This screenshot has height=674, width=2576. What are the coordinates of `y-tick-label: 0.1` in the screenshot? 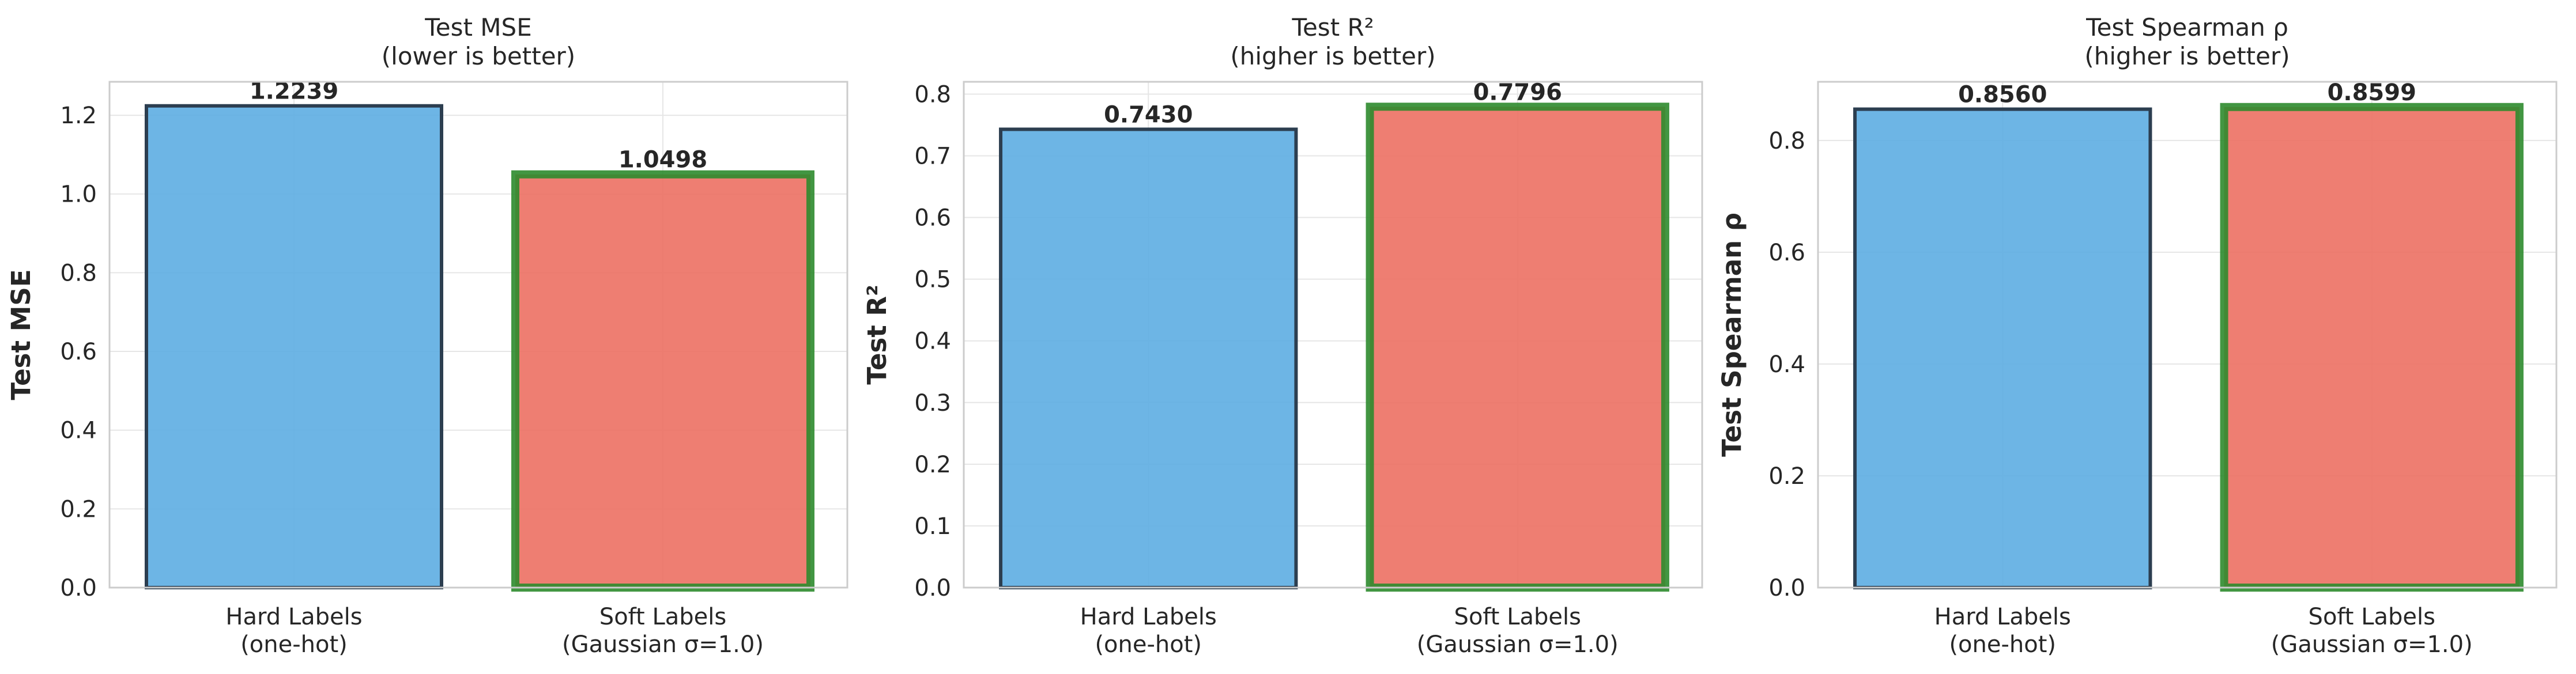 It's located at (932, 526).